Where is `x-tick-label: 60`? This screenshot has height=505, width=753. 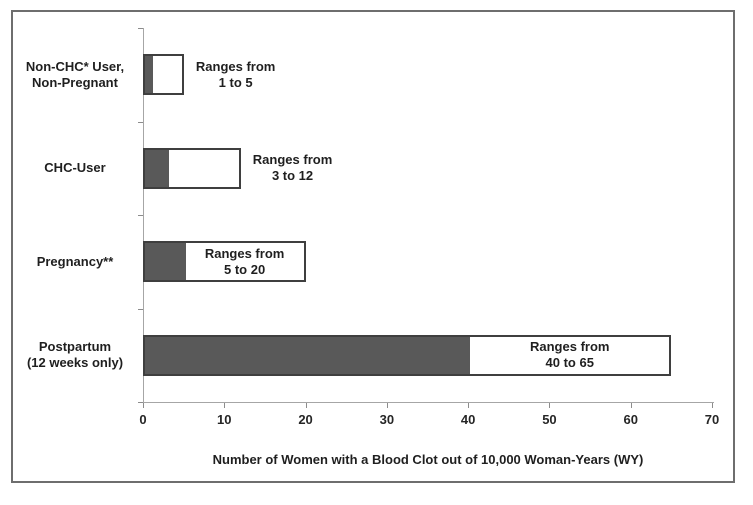 x-tick-label: 60 is located at coordinates (630, 419).